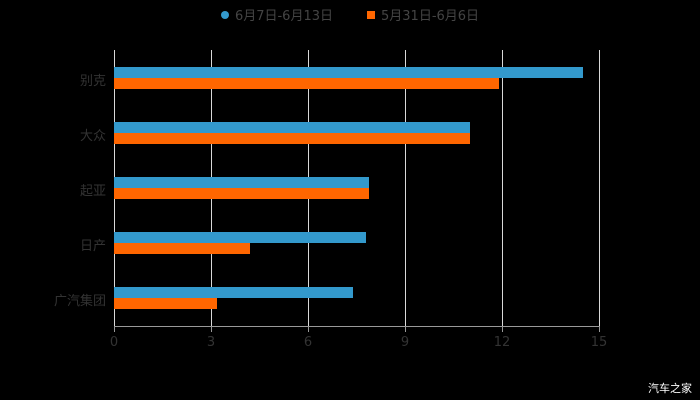 The image size is (700, 400). Describe the element at coordinates (92, 81) in the screenshot. I see `category-label: 别克` at that location.